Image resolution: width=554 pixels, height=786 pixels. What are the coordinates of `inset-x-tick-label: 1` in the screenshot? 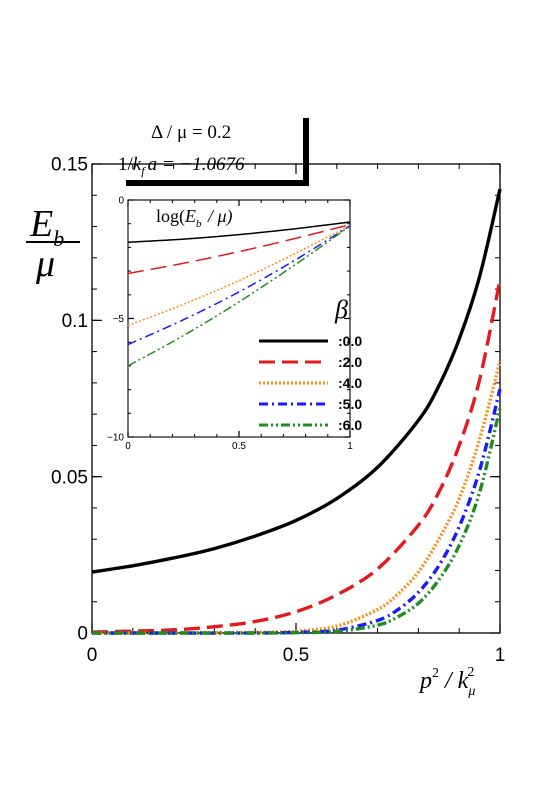 It's located at (350, 446).